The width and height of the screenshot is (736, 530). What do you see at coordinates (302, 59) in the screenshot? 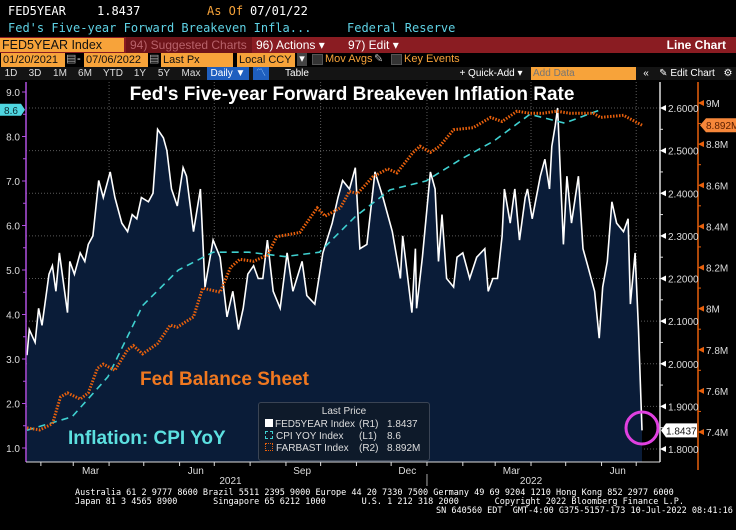
I see `currency-dropdown-icon: ▾` at bounding box center [302, 59].